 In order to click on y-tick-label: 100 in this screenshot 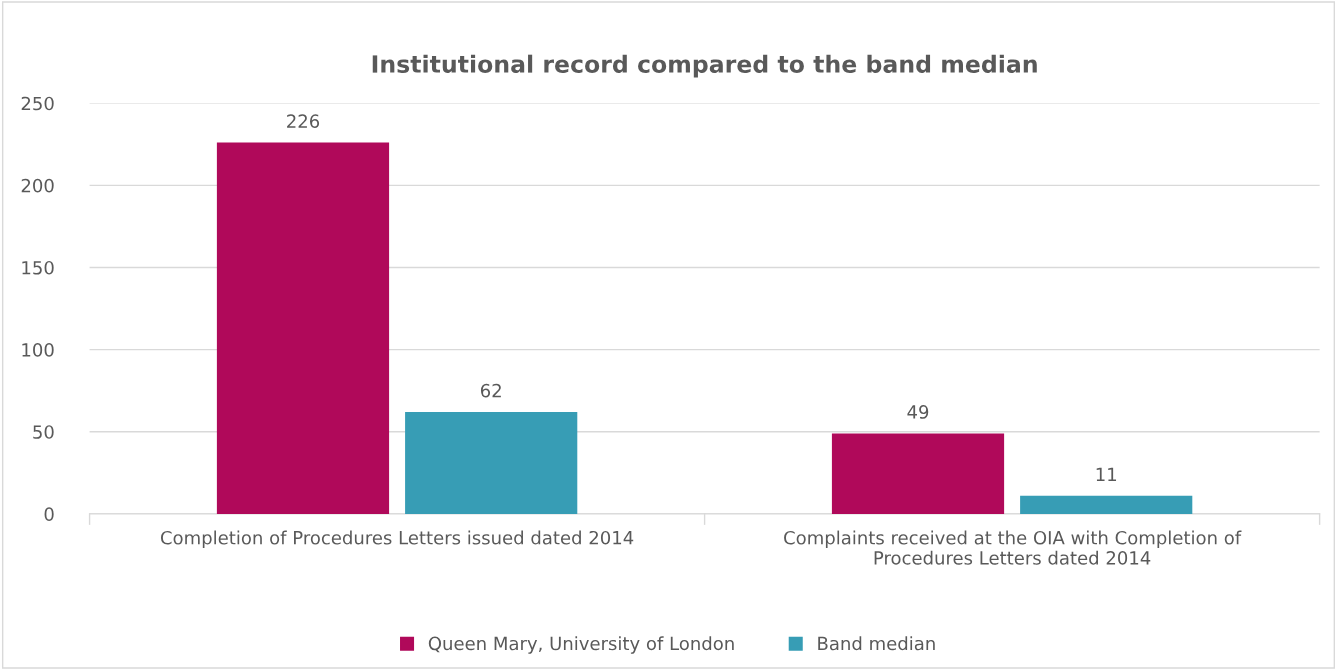, I will do `click(38, 350)`.